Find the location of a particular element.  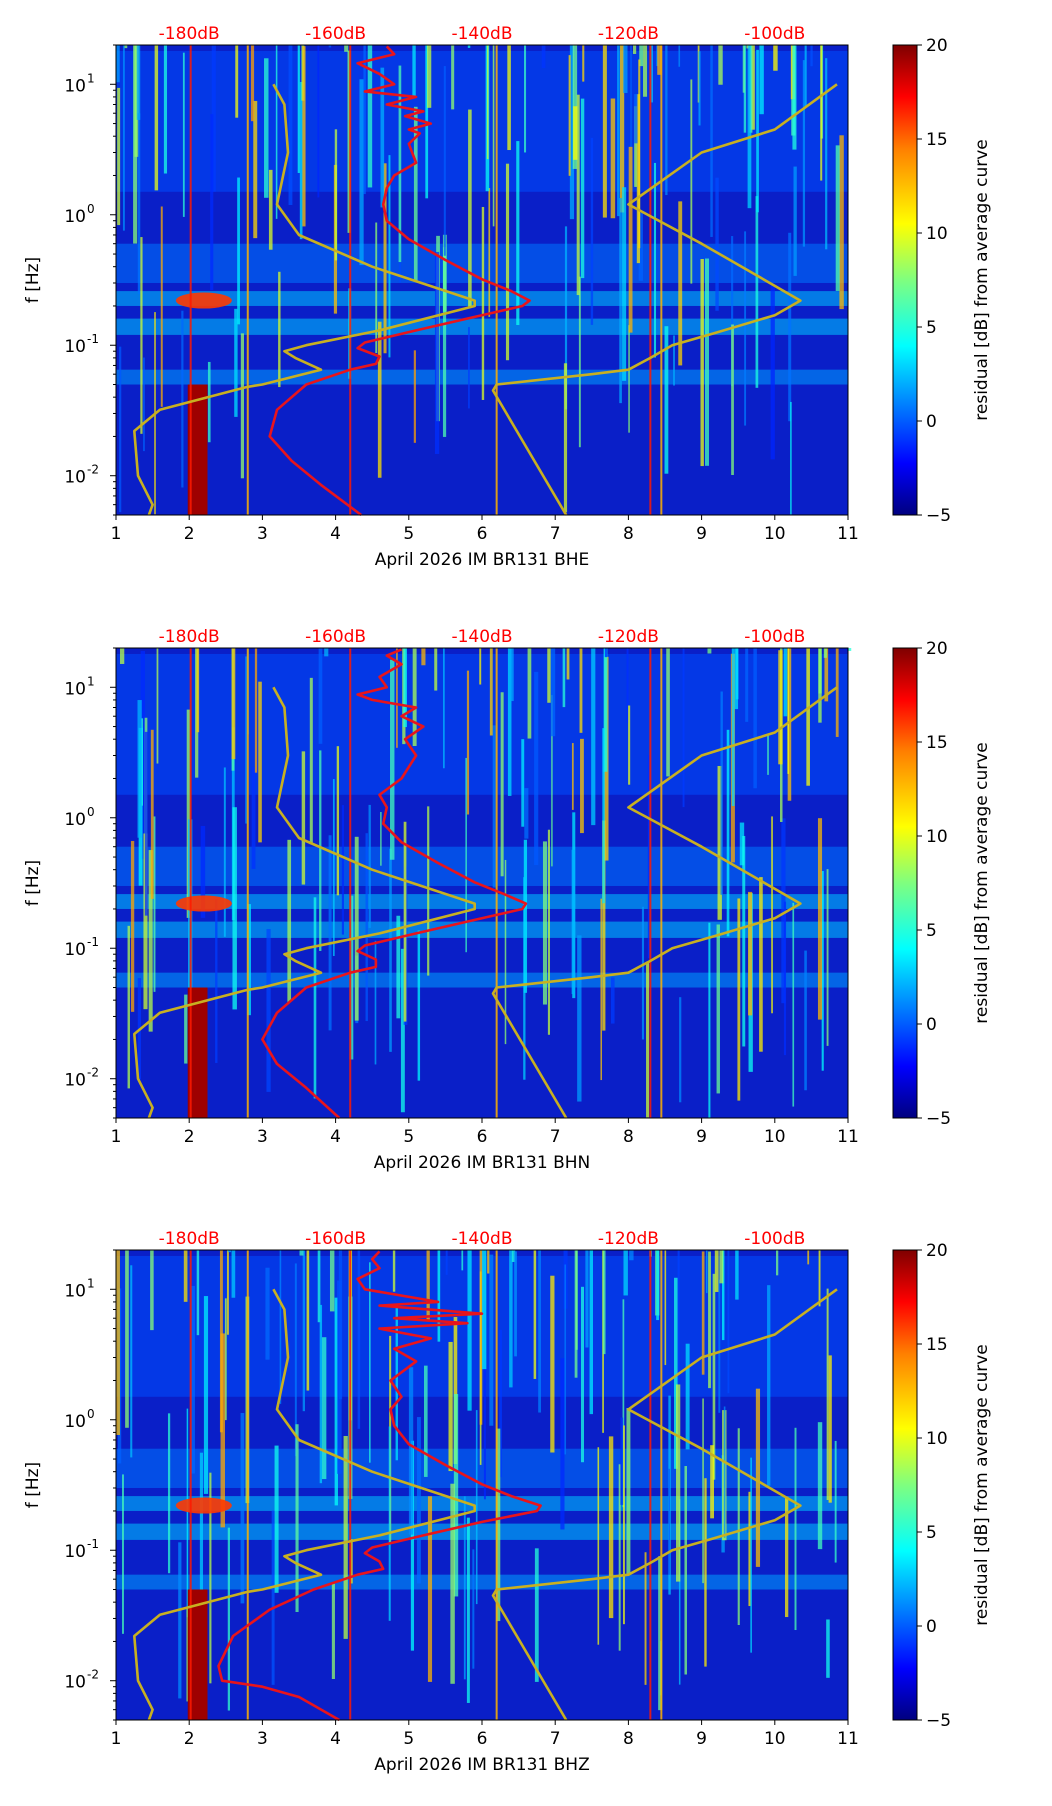

heatmap-hot-column is located at coordinates (197, 1052).